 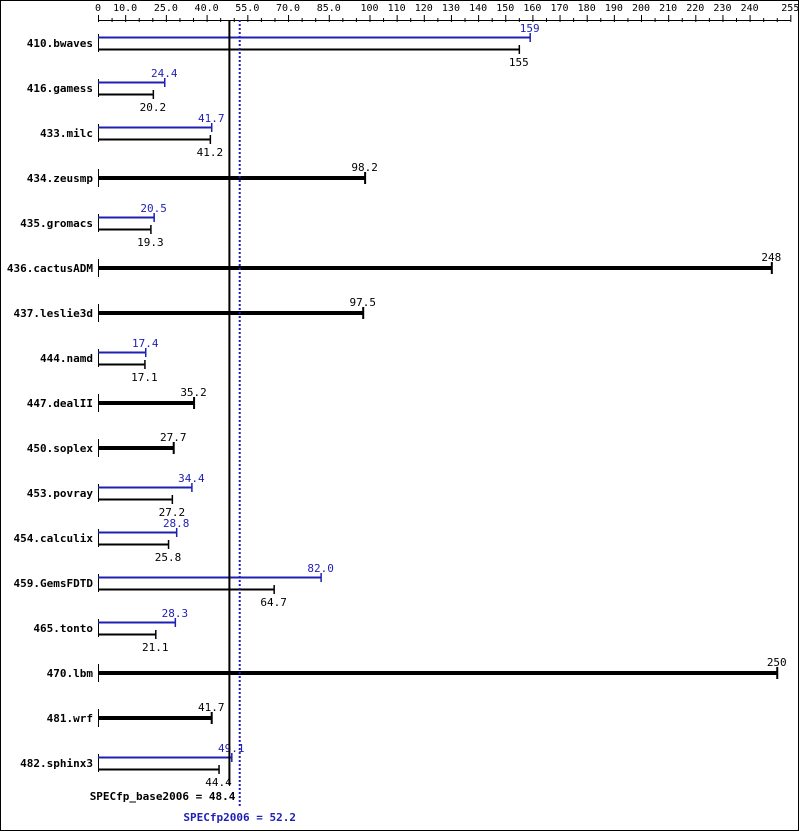 I want to click on tick-label: 210, so click(x=668, y=8).